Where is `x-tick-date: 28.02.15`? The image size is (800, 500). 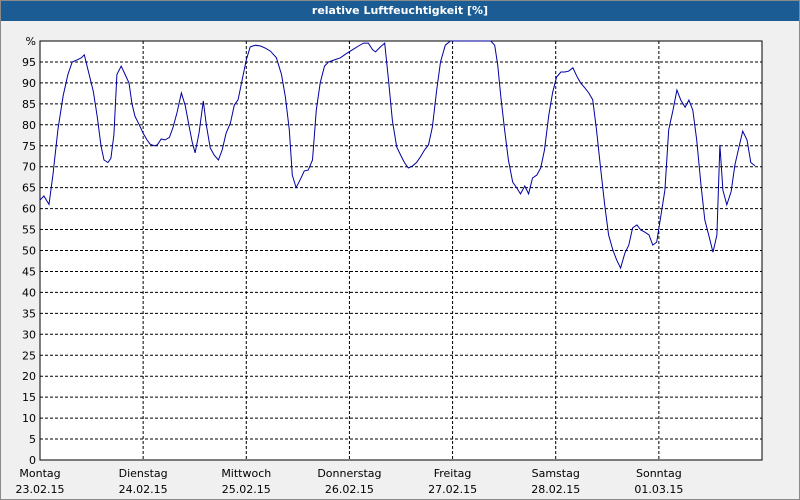
x-tick-date: 28.02.15 is located at coordinates (555, 489).